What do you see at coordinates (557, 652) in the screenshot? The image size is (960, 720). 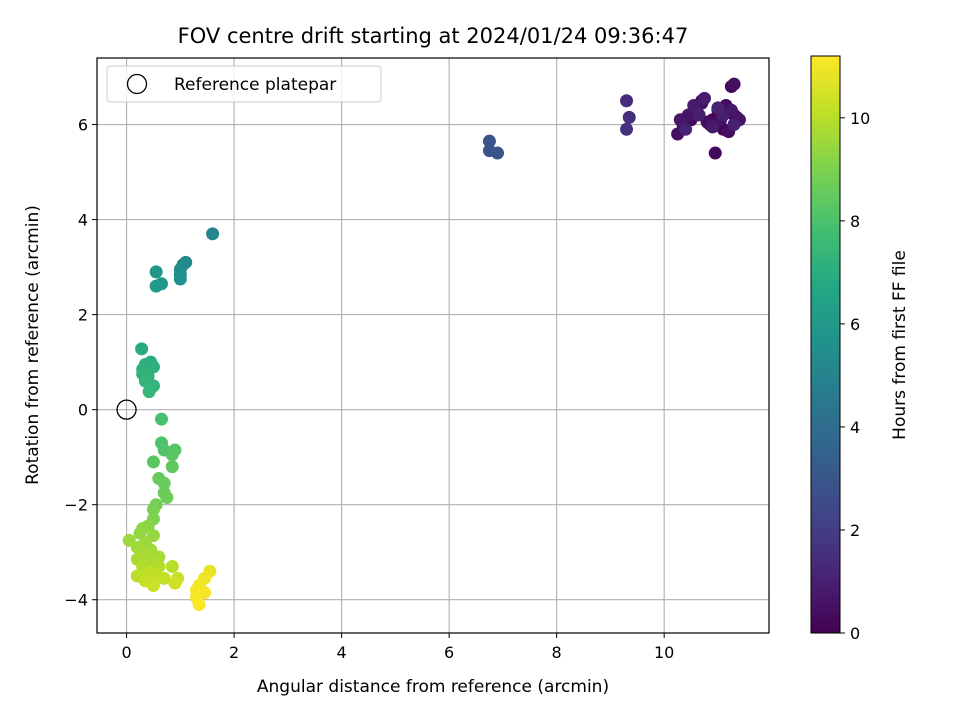 I see `x-tick-label: 8` at bounding box center [557, 652].